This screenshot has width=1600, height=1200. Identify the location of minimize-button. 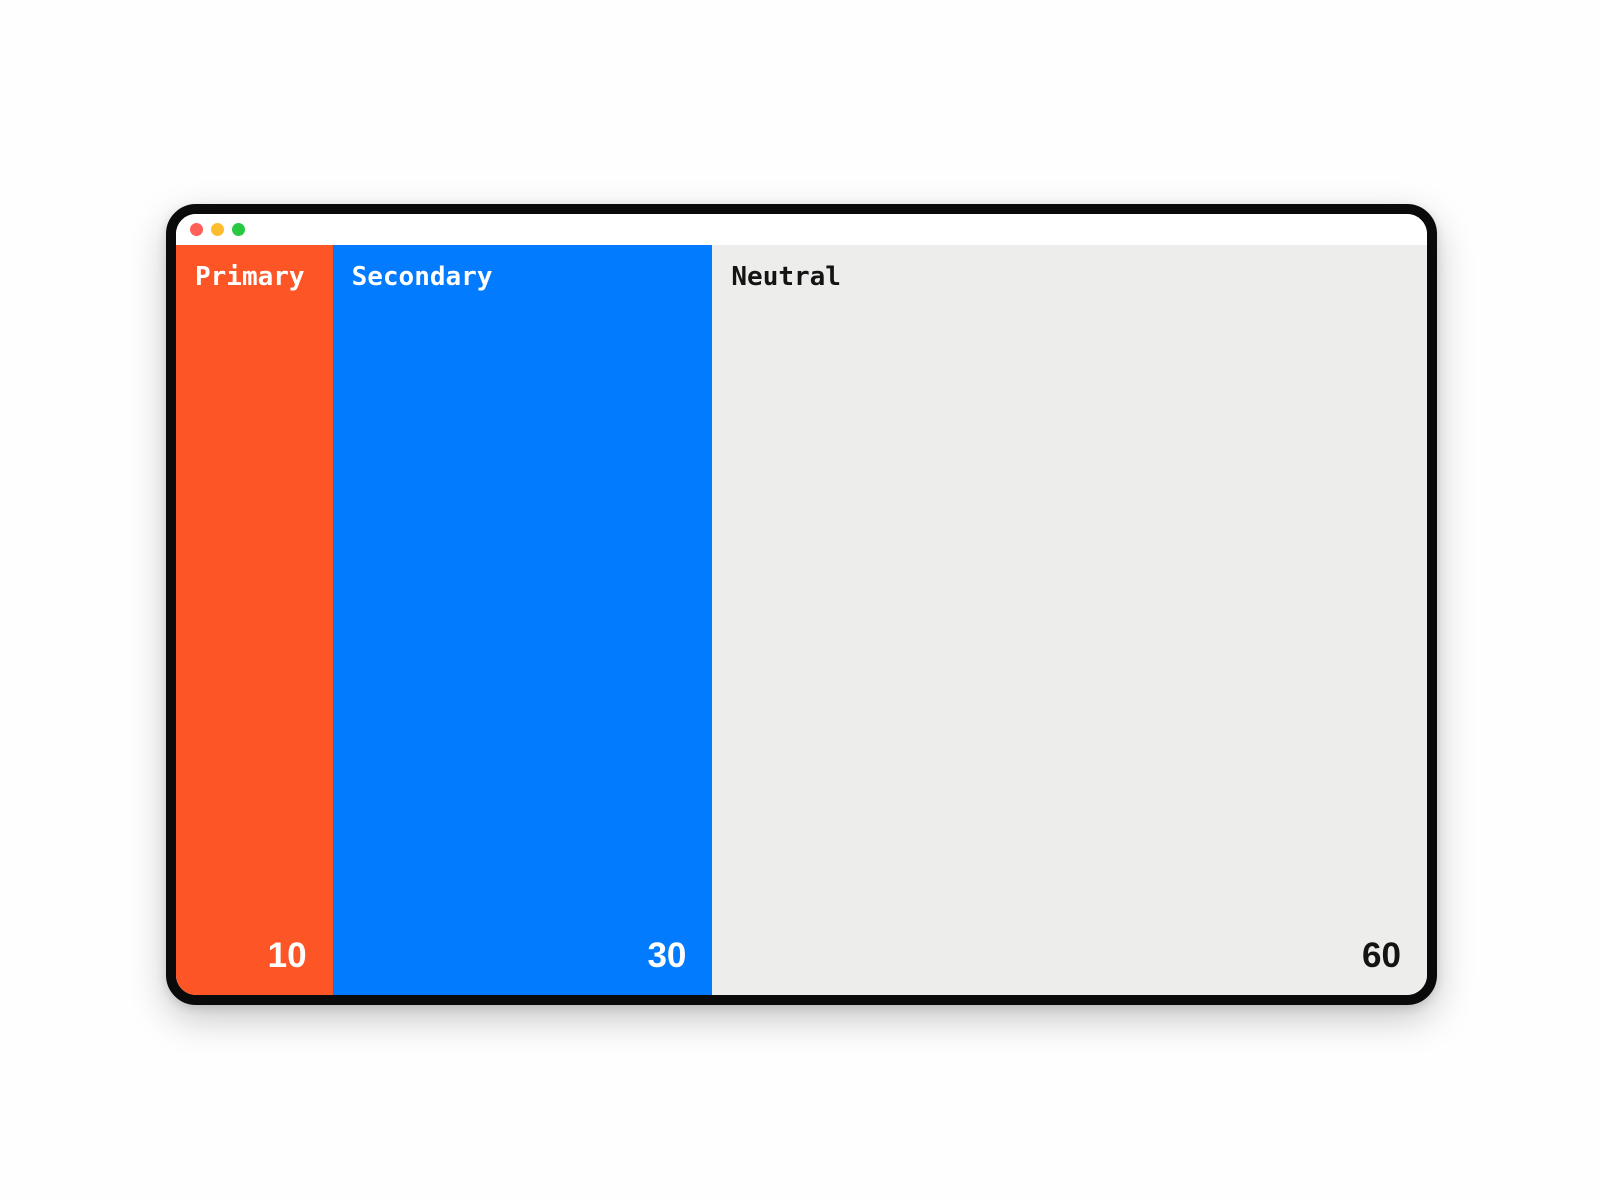
(217, 229).